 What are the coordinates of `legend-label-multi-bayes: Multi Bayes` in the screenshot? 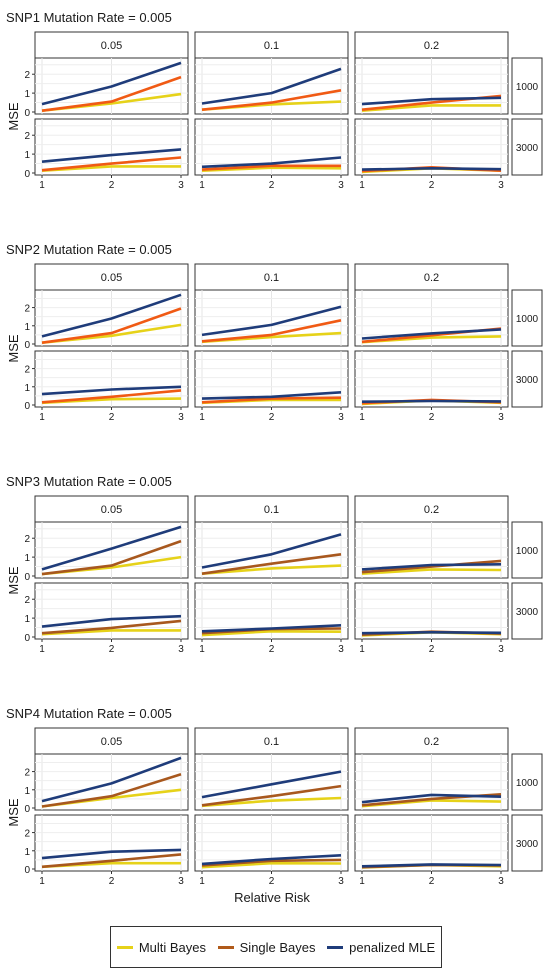 It's located at (172, 947).